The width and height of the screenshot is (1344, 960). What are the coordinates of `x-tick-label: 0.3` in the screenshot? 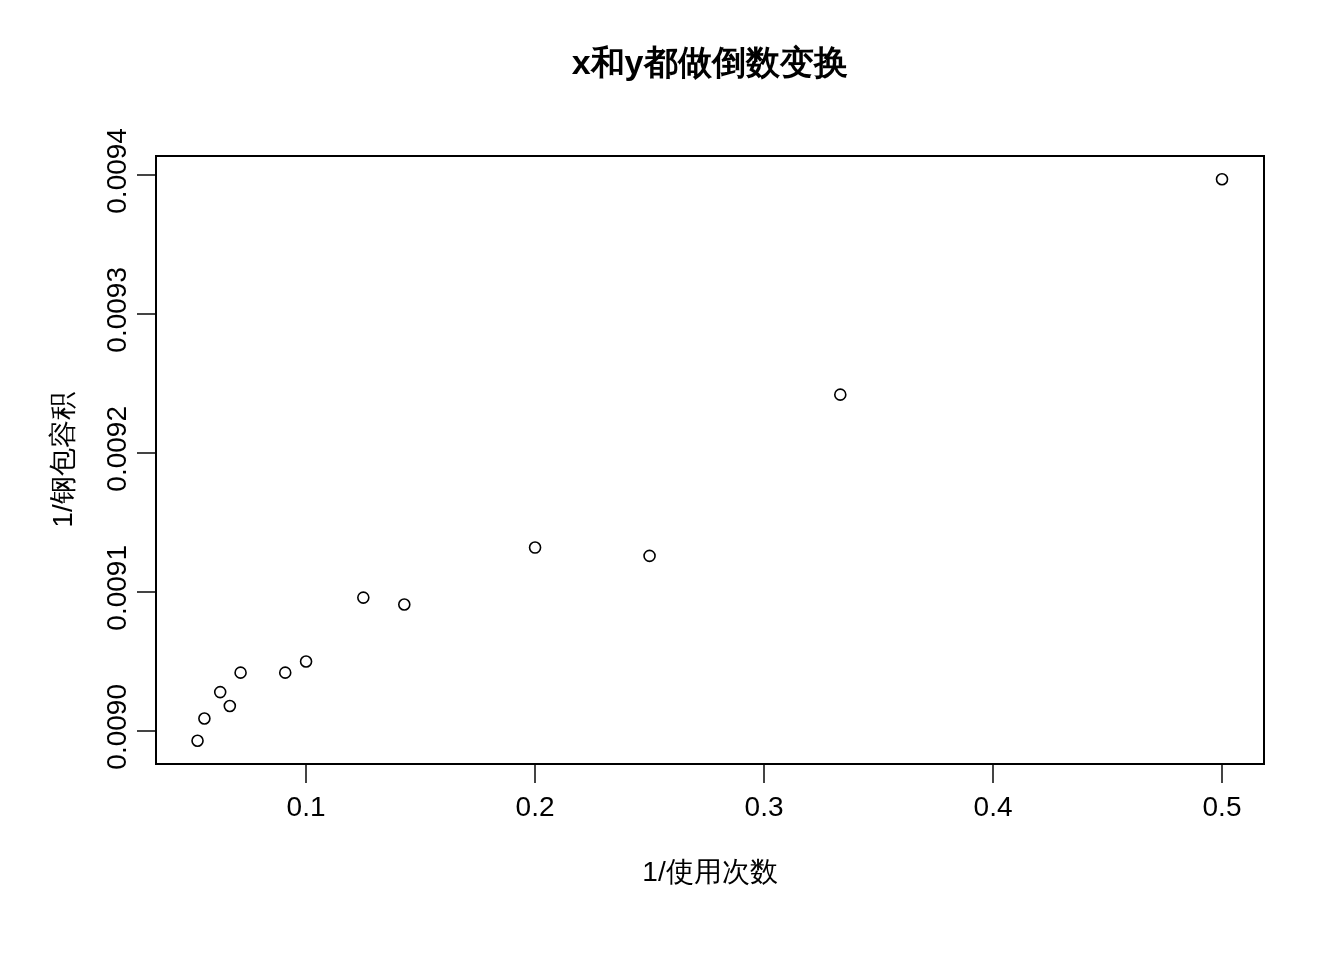 It's located at (764, 807).